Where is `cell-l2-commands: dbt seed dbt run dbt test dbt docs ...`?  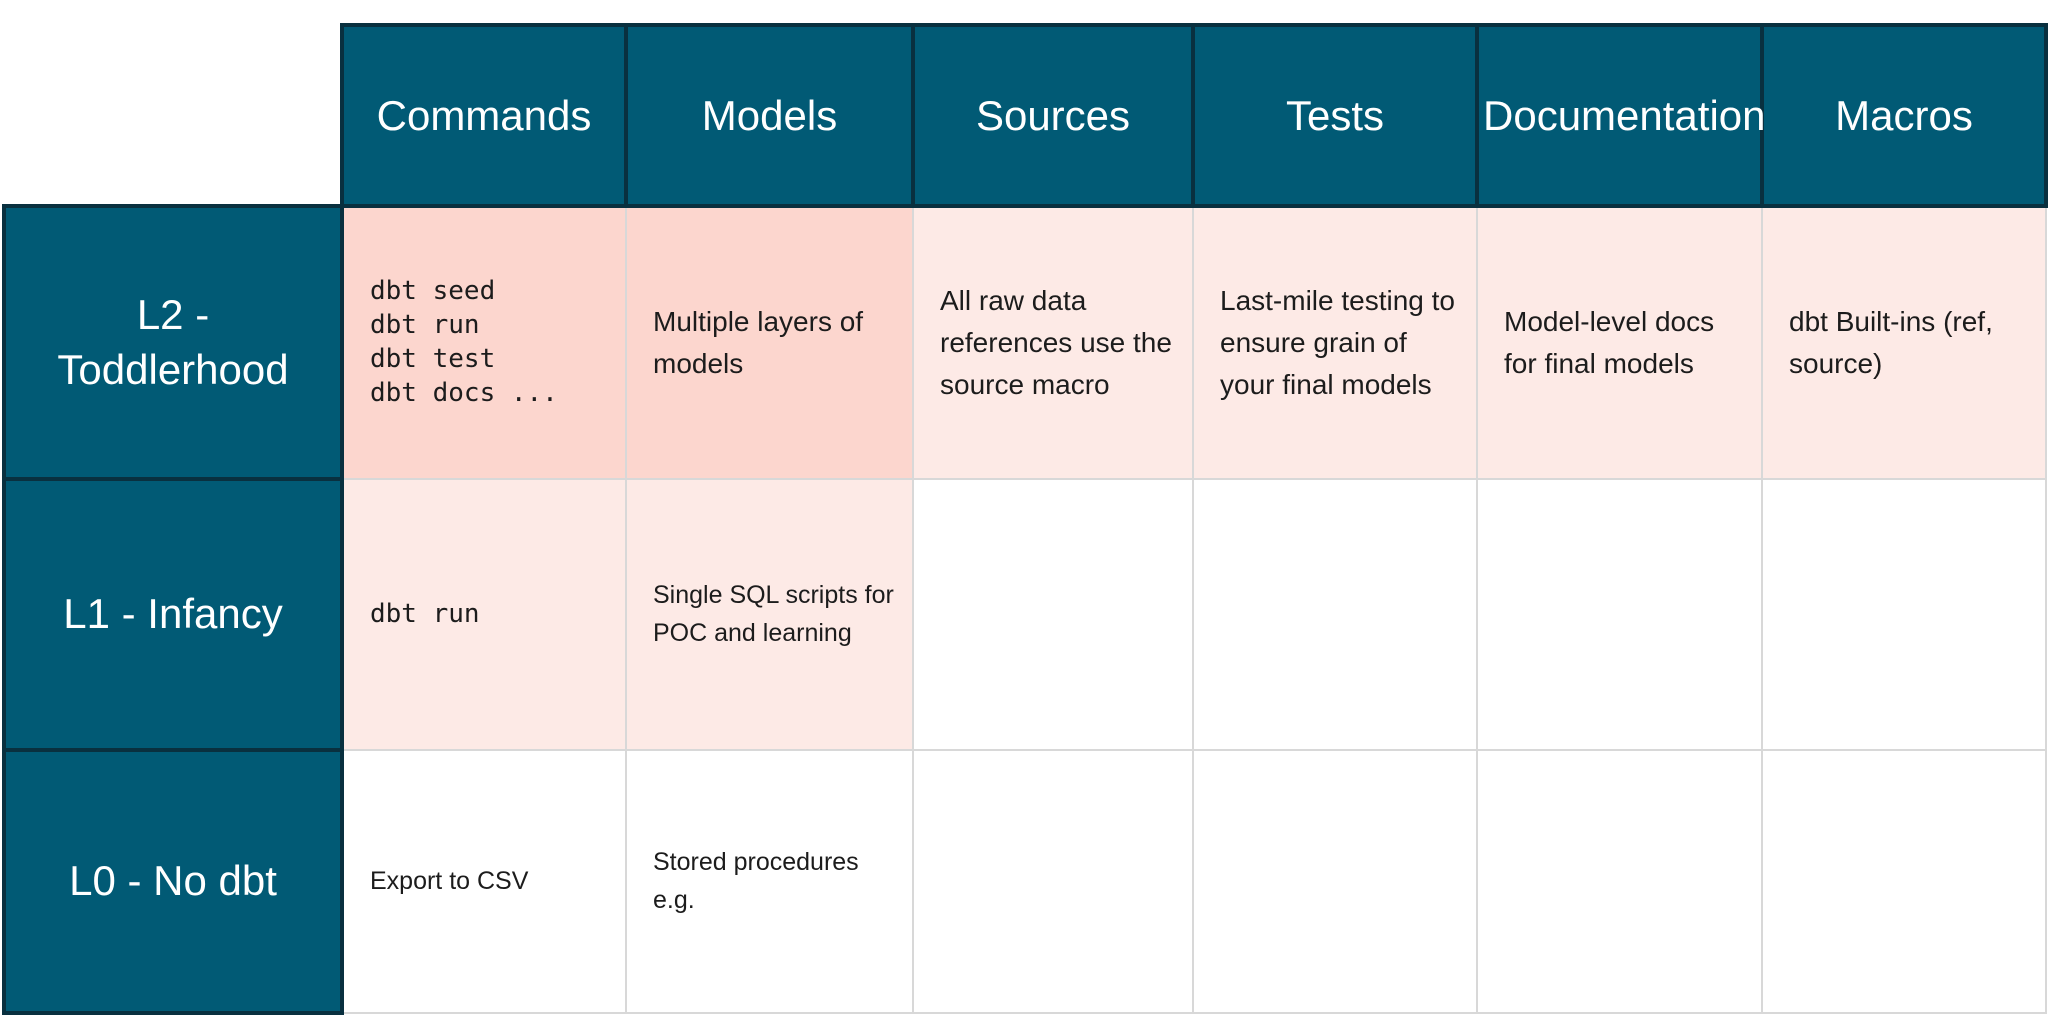 cell-l2-commands: dbt seed dbt run dbt test dbt docs ... is located at coordinates (484, 342).